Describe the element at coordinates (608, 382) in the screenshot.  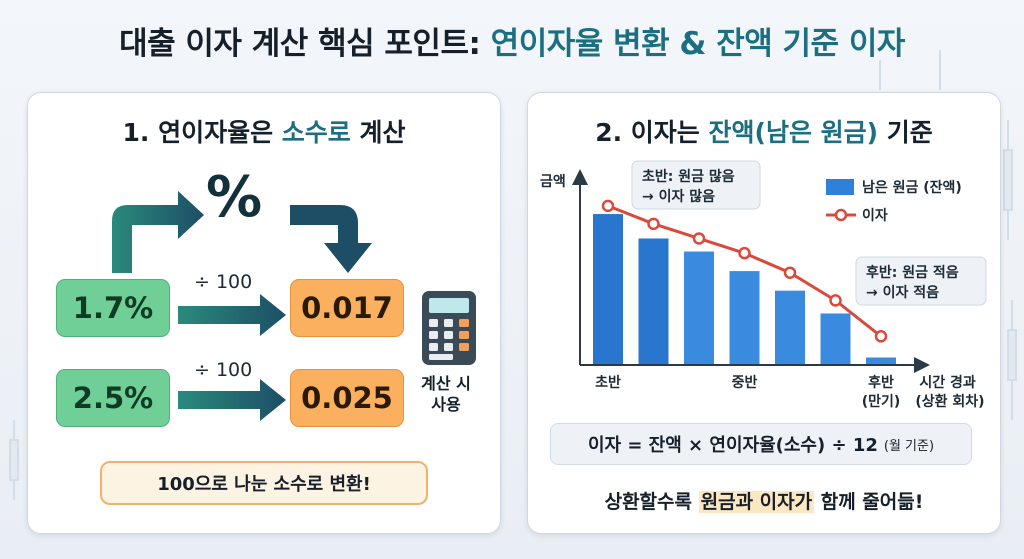
I see `x-tick-label-0: 초반` at that location.